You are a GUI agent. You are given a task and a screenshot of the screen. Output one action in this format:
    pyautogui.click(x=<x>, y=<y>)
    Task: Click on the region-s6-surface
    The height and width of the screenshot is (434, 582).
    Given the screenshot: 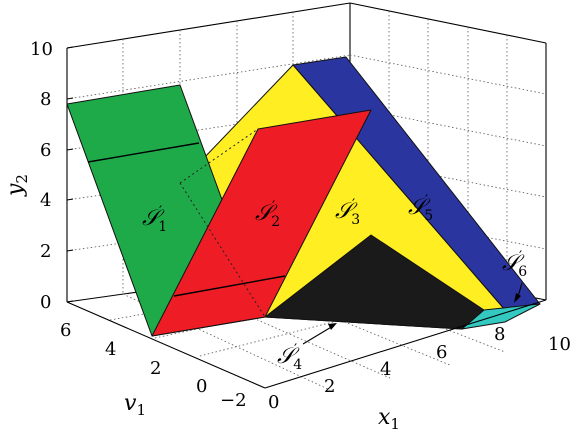 What is the action you would take?
    pyautogui.click(x=501, y=316)
    